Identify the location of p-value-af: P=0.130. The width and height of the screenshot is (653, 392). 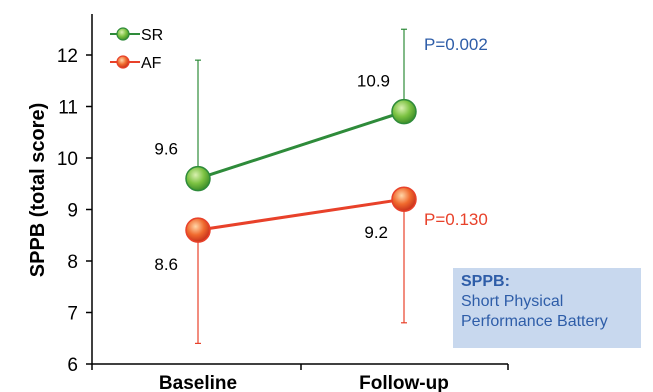
(456, 219).